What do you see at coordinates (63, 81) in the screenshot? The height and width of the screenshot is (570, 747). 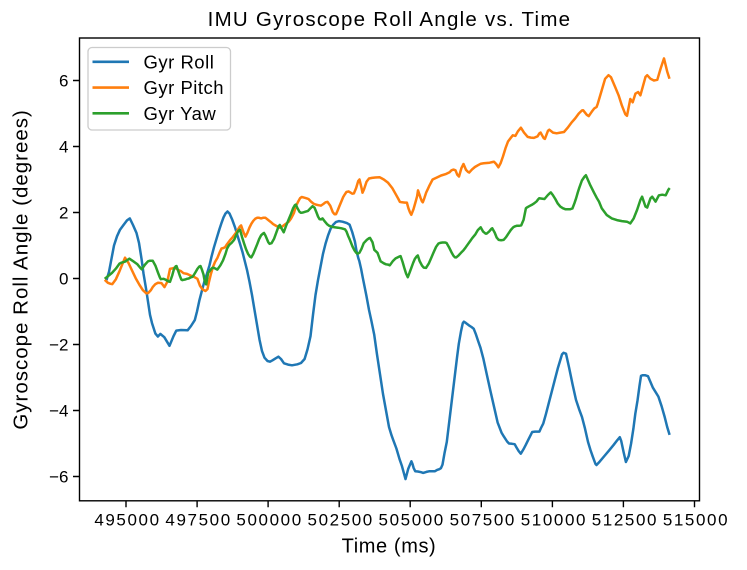 I see `svg-text: 6` at bounding box center [63, 81].